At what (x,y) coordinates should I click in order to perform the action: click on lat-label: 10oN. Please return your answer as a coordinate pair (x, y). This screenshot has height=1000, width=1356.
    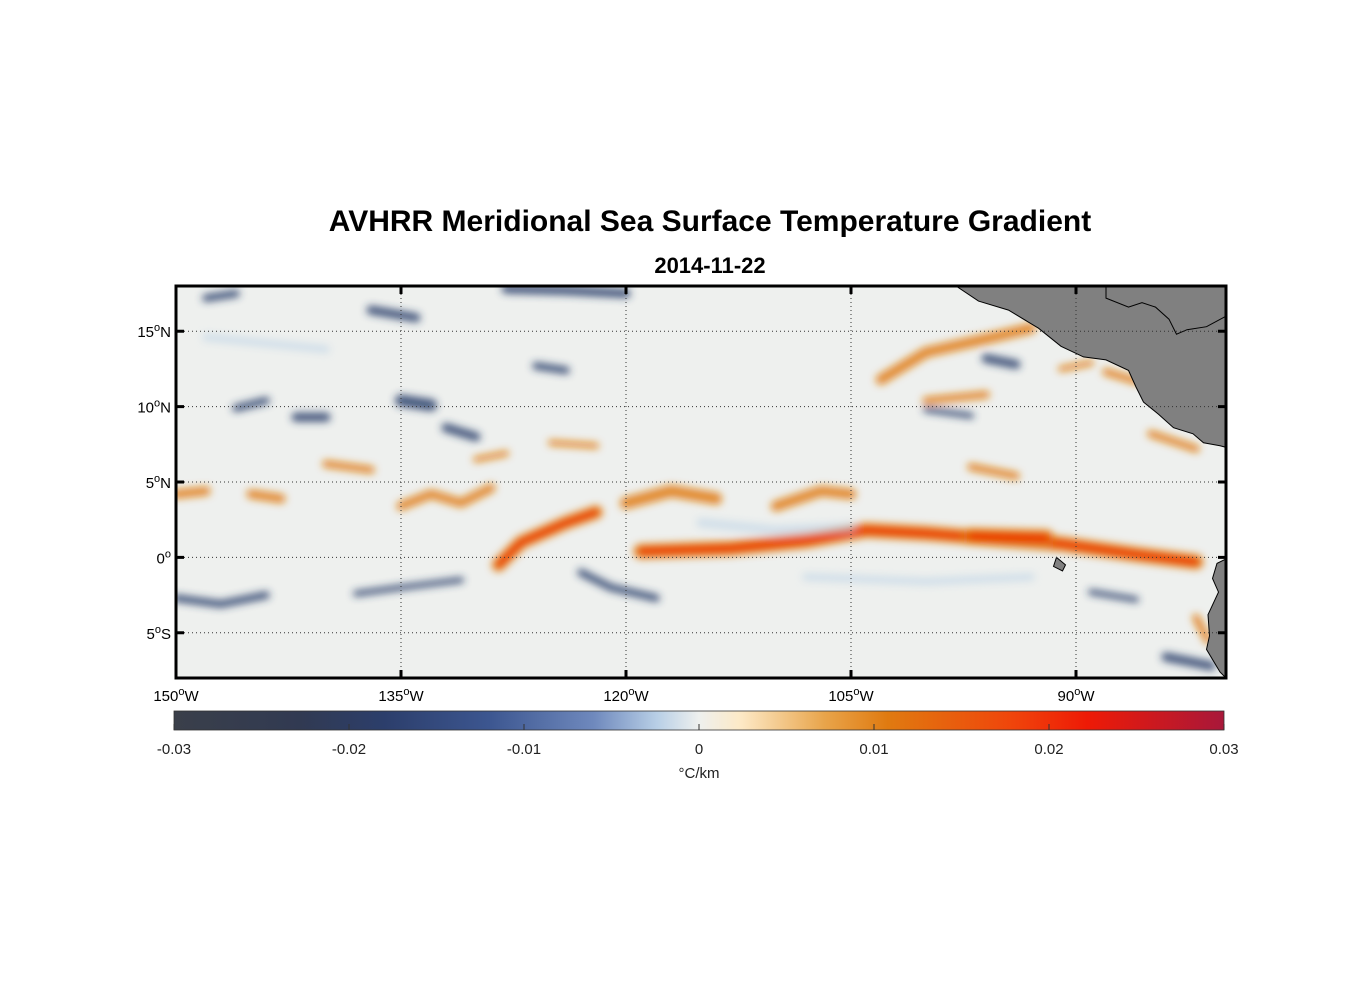
    Looking at the image, I should click on (154, 407).